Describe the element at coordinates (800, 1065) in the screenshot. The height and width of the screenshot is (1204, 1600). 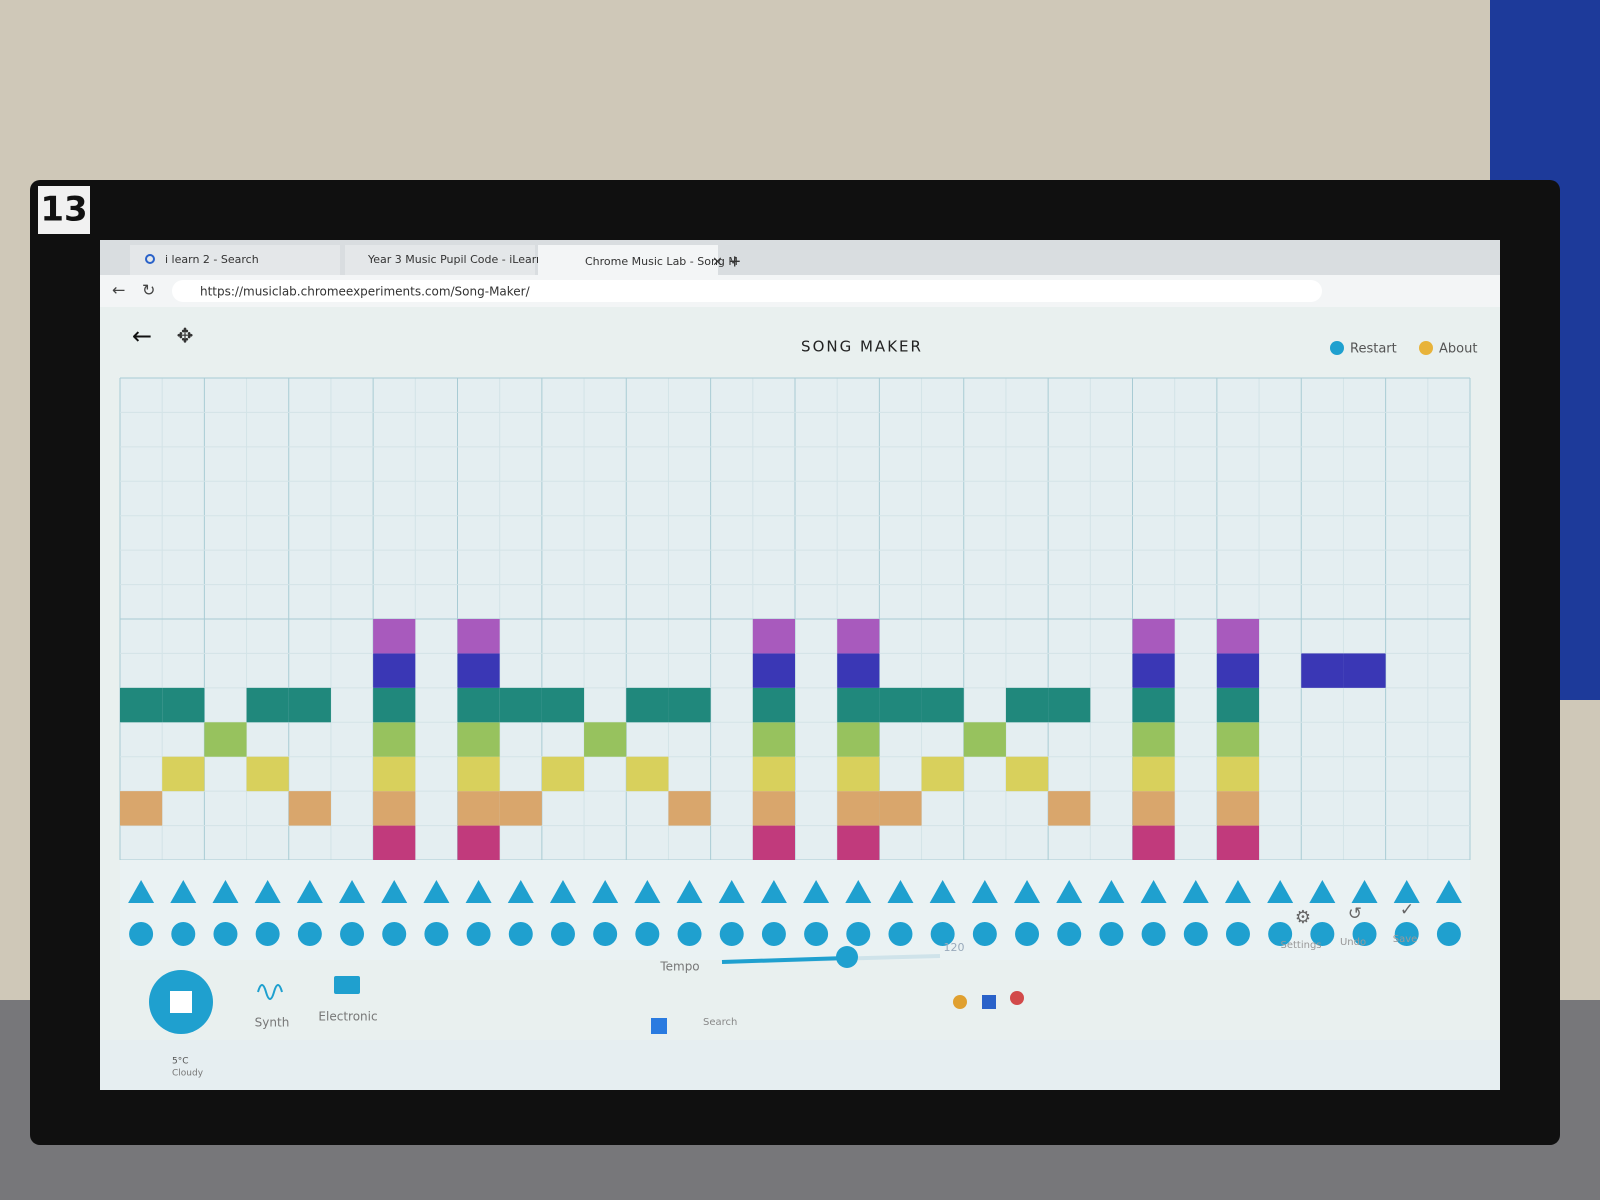
I see `taskbar` at that location.